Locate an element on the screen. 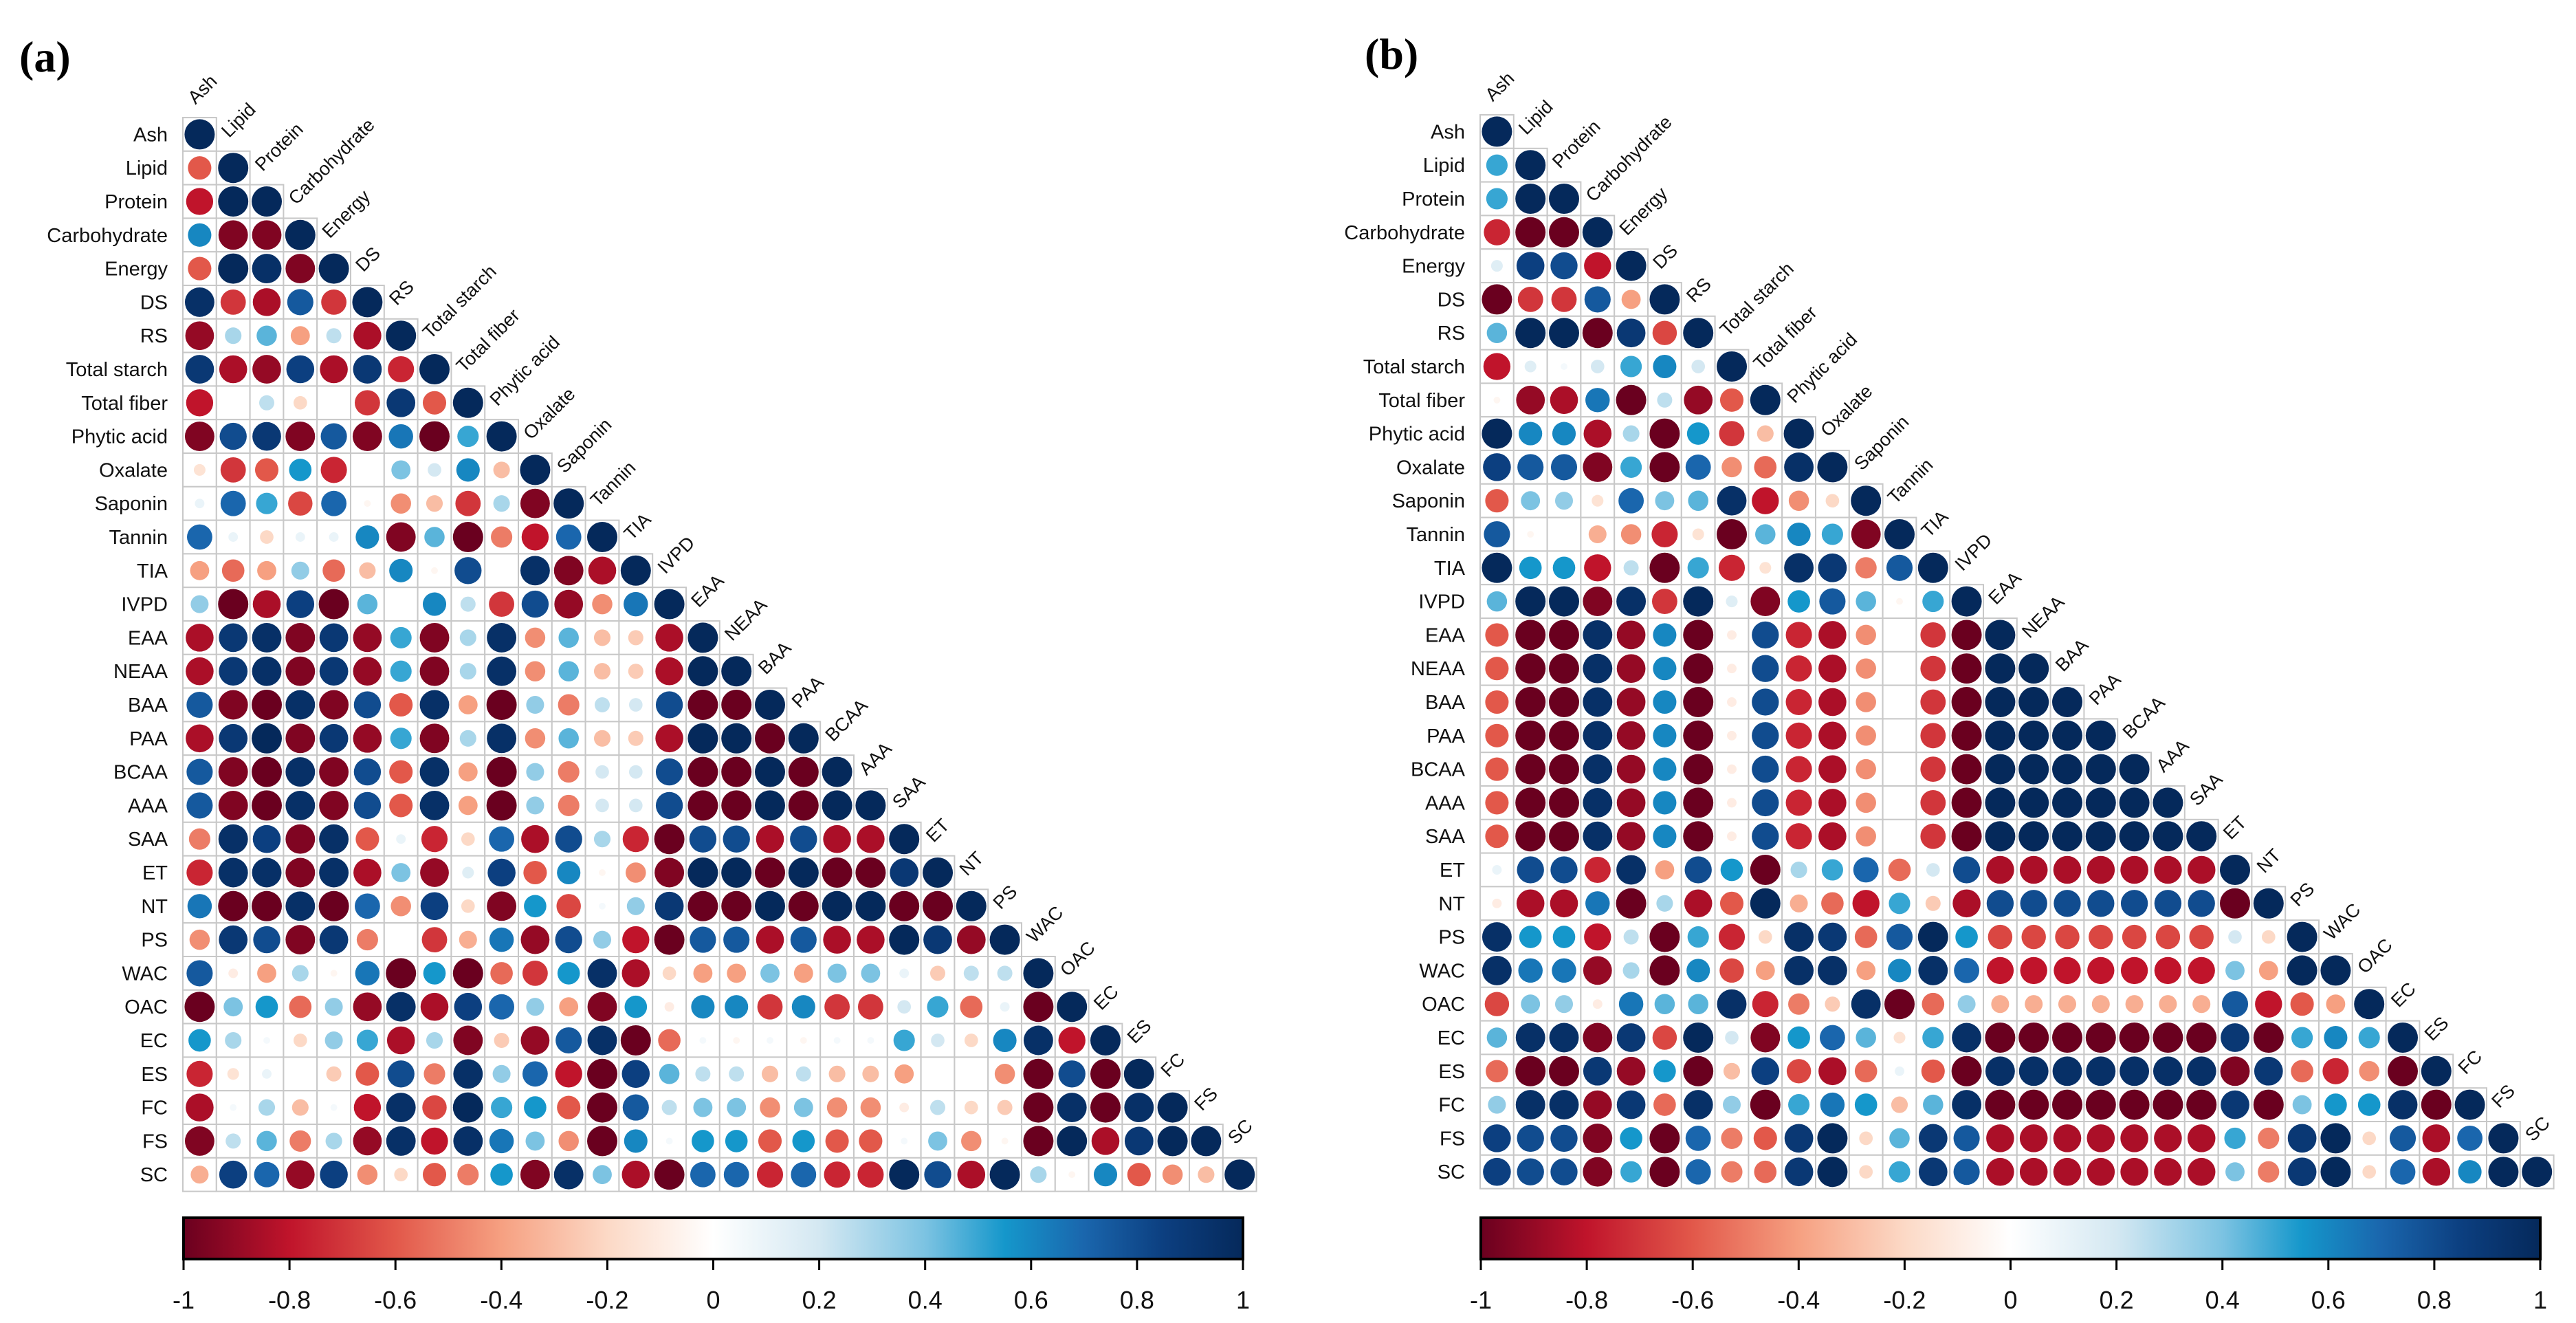  corr-circle-wac-total-fiber is located at coordinates (1765, 971).